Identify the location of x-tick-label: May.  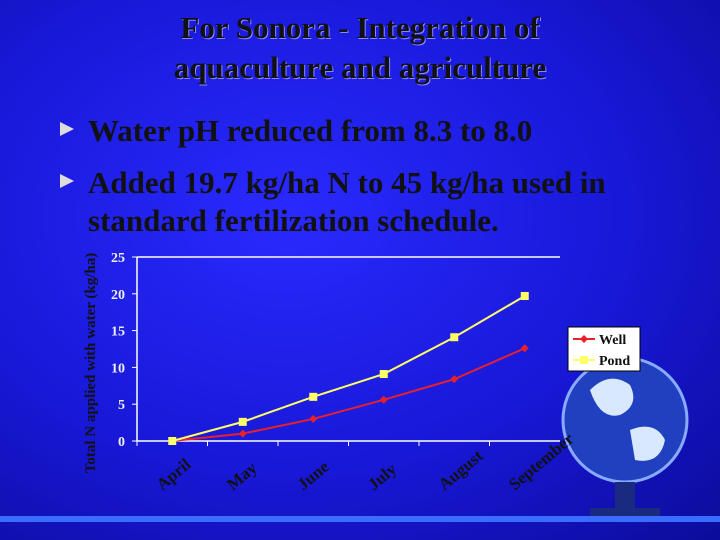
(242, 476).